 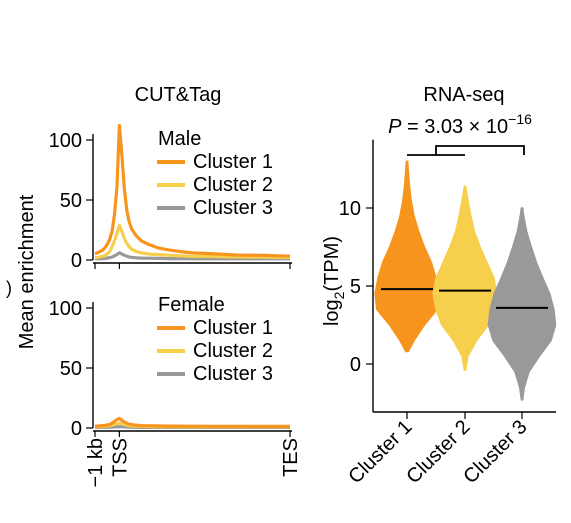 I want to click on x-tick-label: −1 kb, so click(x=96, y=462).